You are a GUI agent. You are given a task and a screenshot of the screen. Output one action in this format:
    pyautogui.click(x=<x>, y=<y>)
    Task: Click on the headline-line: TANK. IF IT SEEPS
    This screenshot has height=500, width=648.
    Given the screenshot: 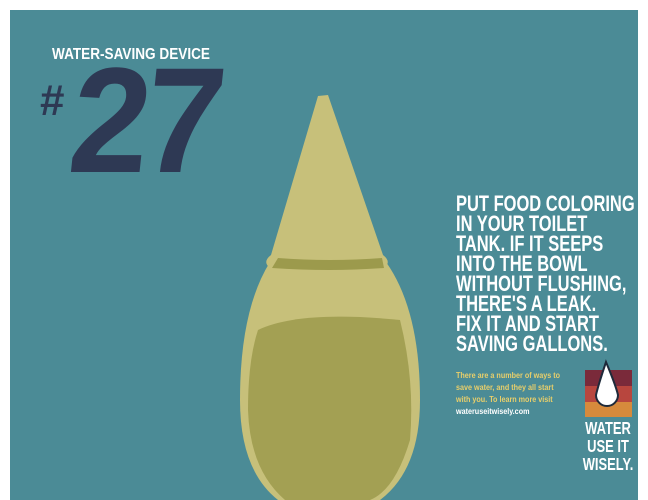 What is the action you would take?
    pyautogui.click(x=529, y=244)
    